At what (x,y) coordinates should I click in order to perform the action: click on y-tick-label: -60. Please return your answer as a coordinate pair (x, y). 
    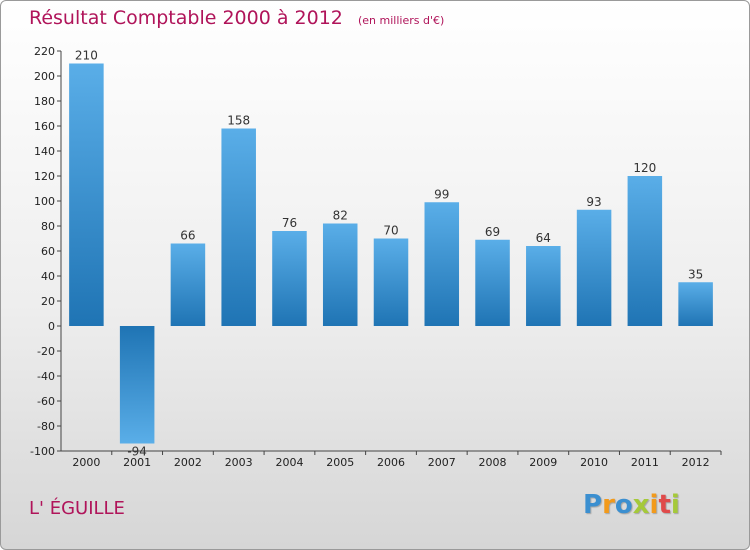
    Looking at the image, I should click on (46, 401).